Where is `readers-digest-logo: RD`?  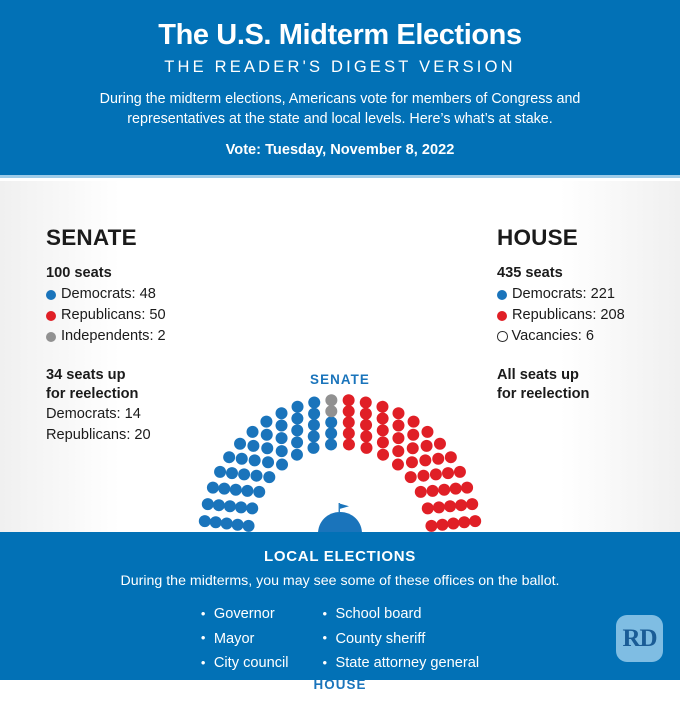 readers-digest-logo: RD is located at coordinates (639, 638).